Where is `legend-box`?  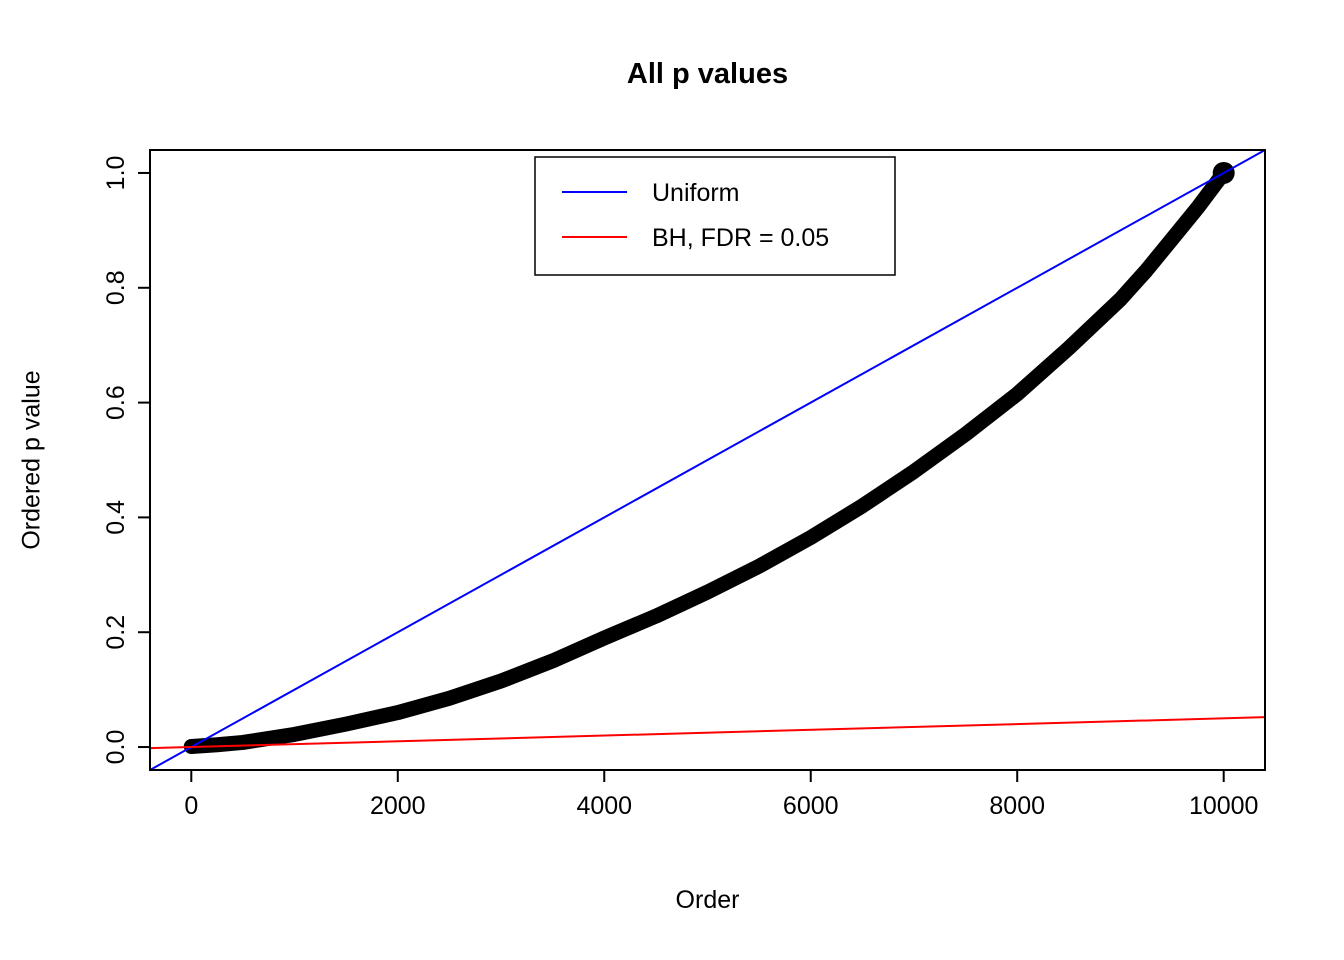 legend-box is located at coordinates (715, 216).